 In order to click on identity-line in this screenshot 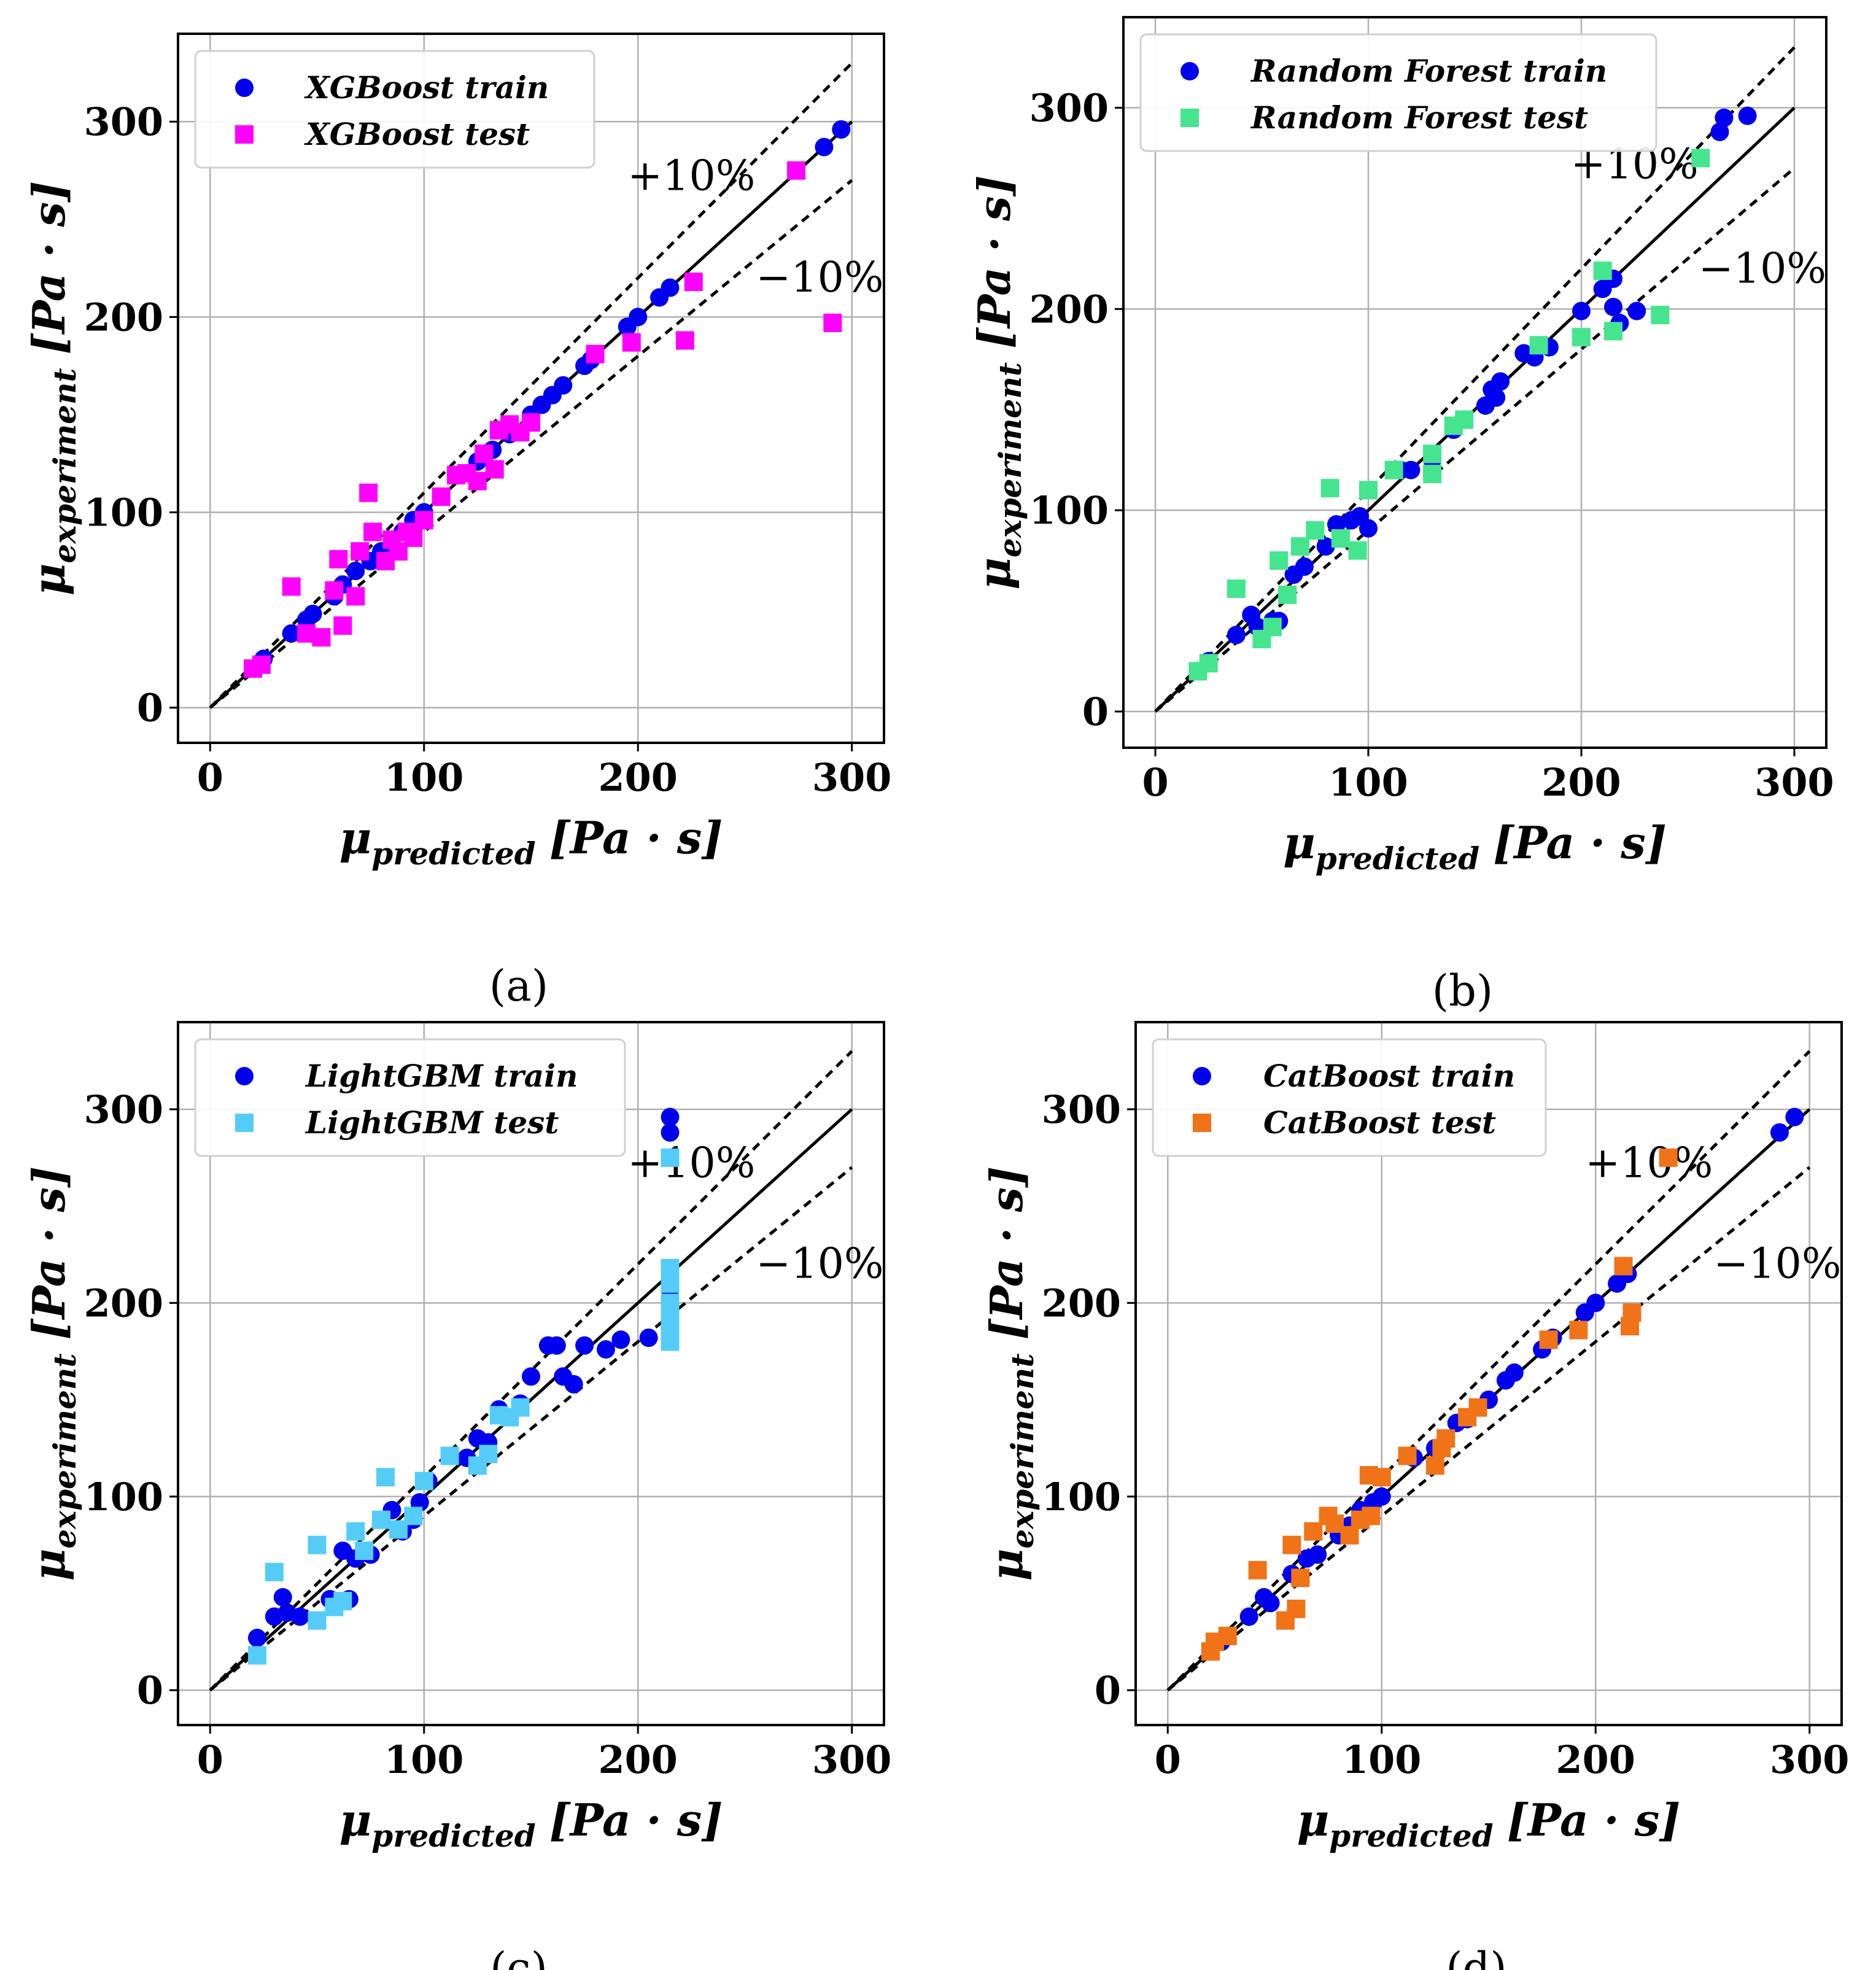, I will do `click(531, 1400)`.